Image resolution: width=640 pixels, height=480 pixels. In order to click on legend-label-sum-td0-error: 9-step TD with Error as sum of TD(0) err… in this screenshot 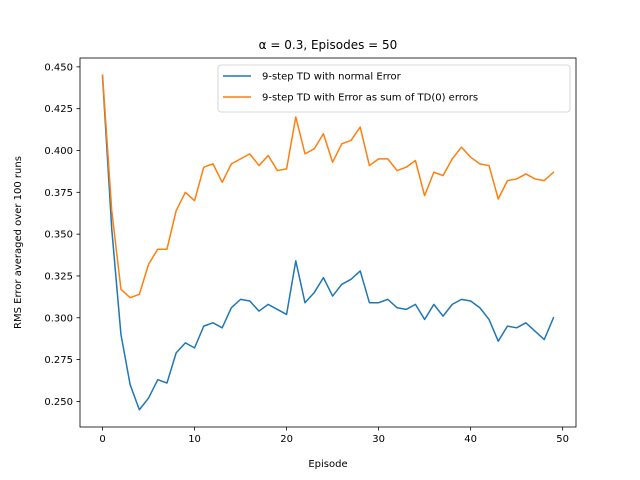, I will do `click(370, 98)`.